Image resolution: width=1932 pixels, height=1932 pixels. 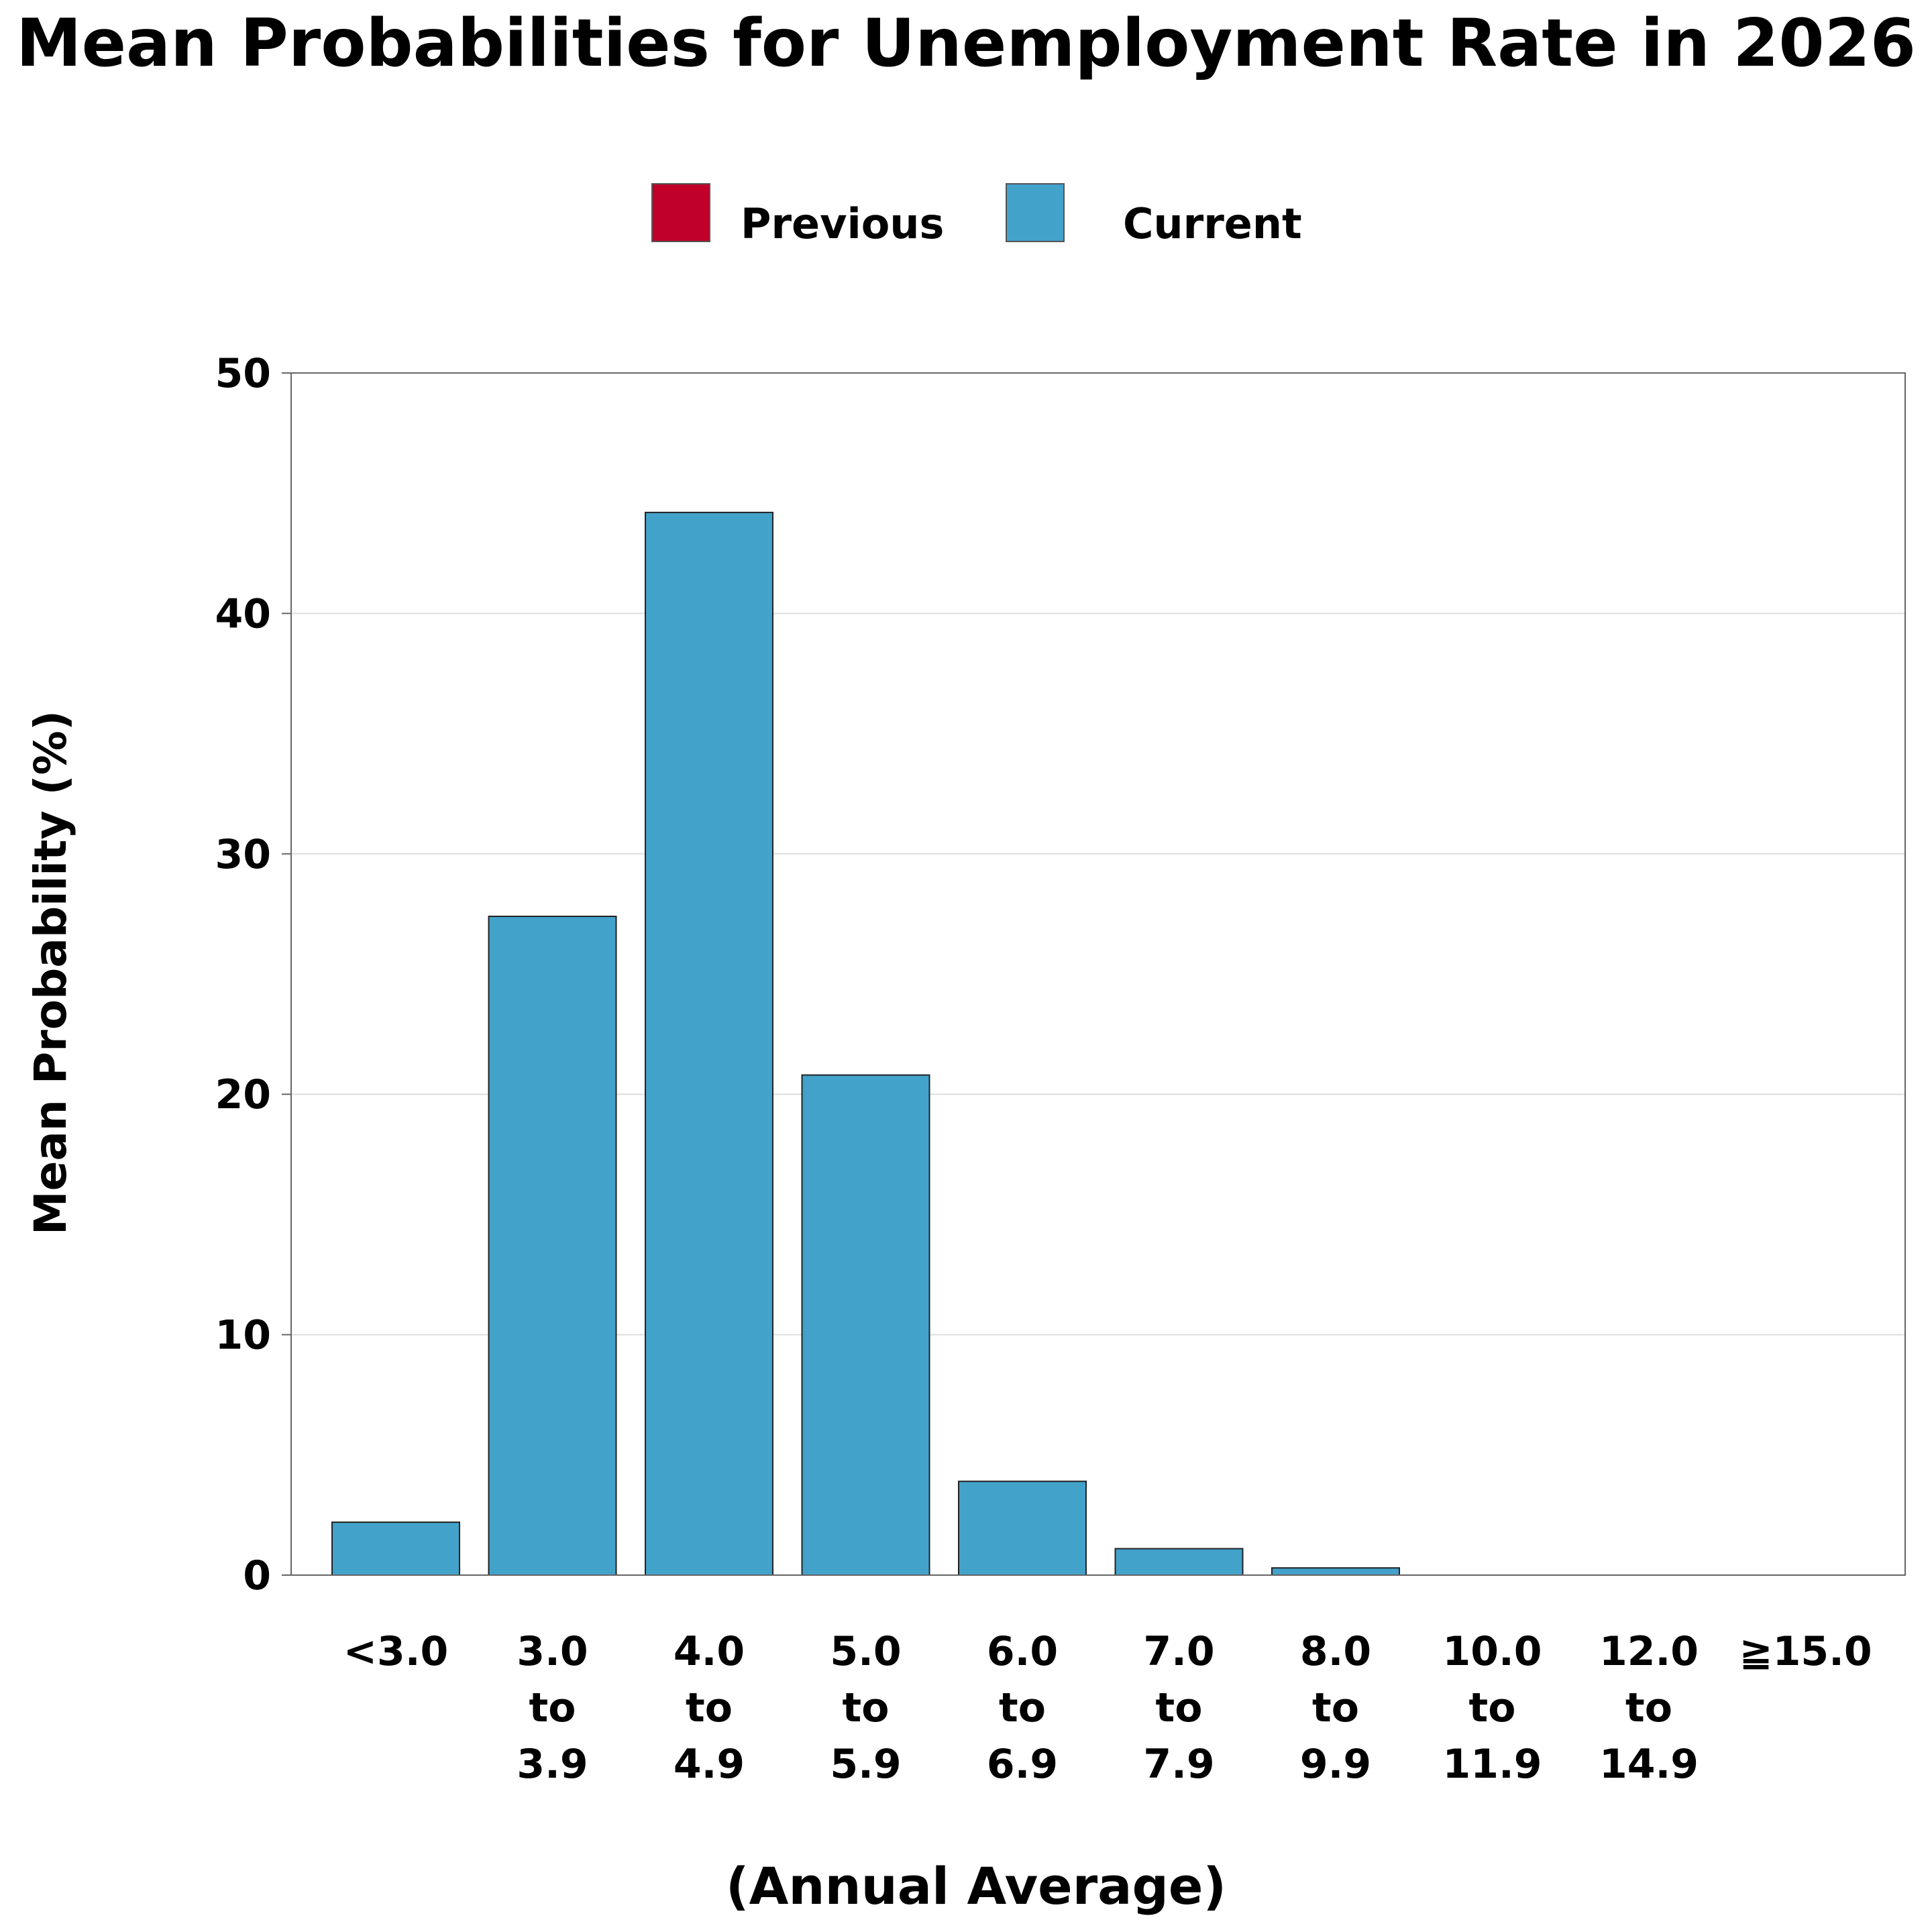 What do you see at coordinates (50, 972) in the screenshot?
I see `y-axis-label: Mean Probability (%)` at bounding box center [50, 972].